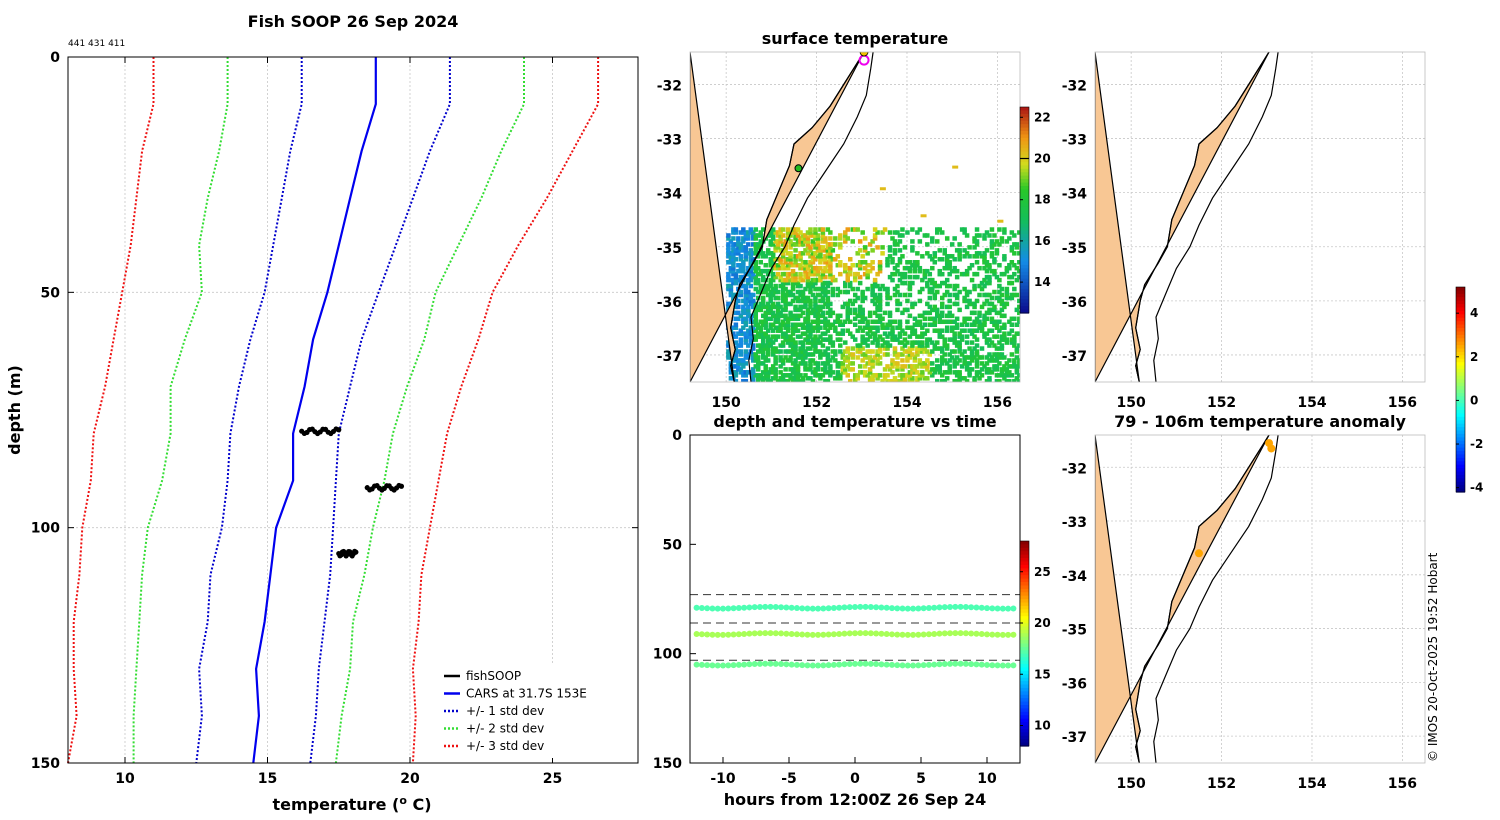 Image resolution: width=1500 pixels, height=820 pixels. Describe the element at coordinates (1024, 210) in the screenshot. I see `colorbar-frame` at that location.